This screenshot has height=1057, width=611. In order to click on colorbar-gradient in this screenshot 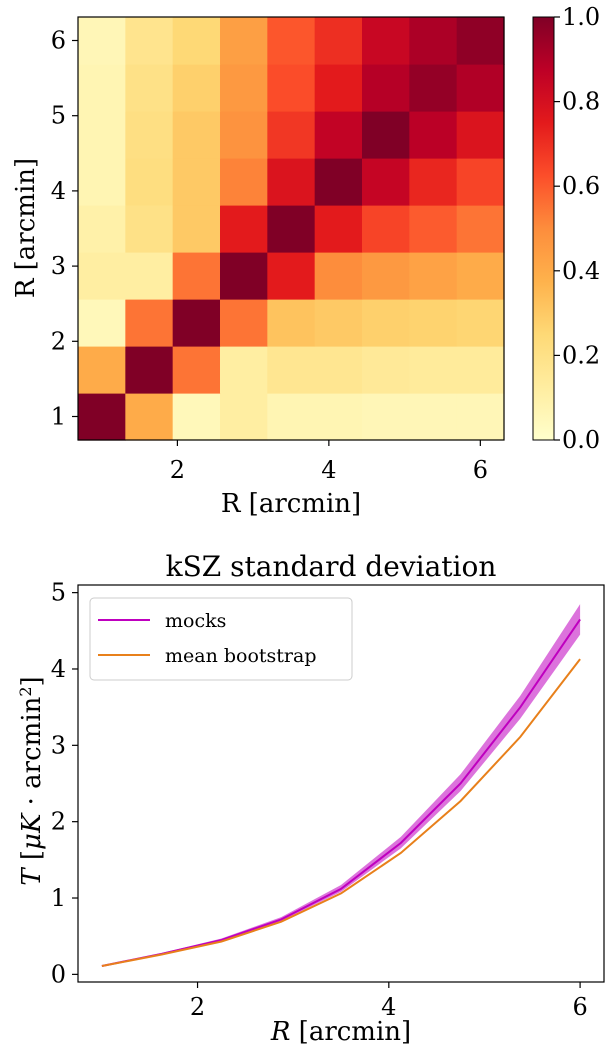, I will do `click(543, 228)`.